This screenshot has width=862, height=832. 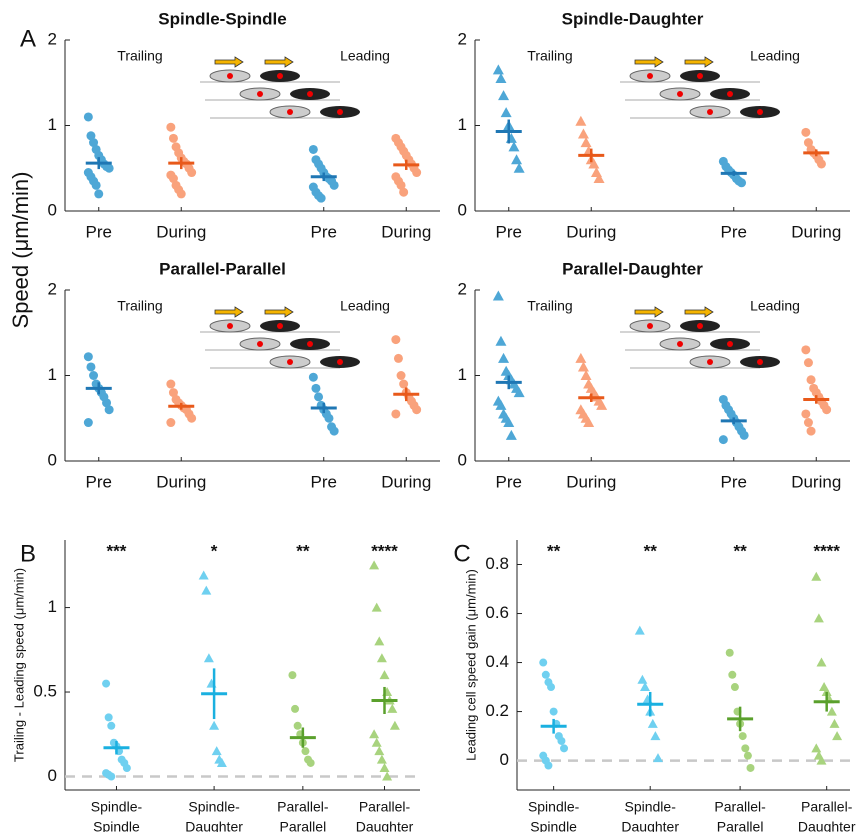 I want to click on group-label: Leading, so click(x=775, y=56).